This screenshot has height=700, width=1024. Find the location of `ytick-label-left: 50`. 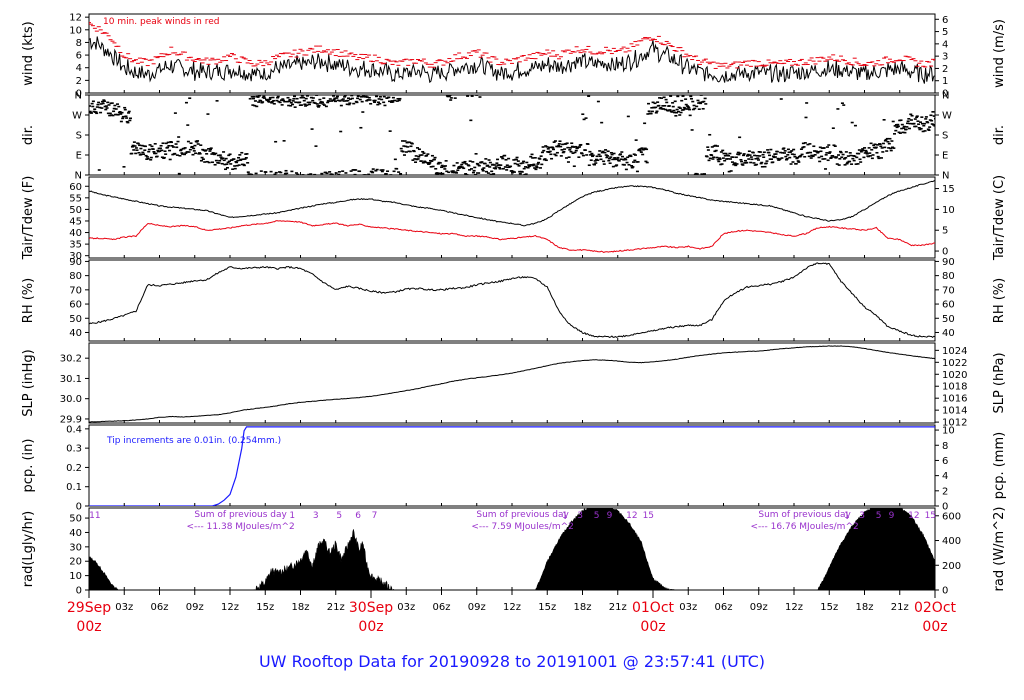

ytick-label-left: 50 is located at coordinates (75, 210).